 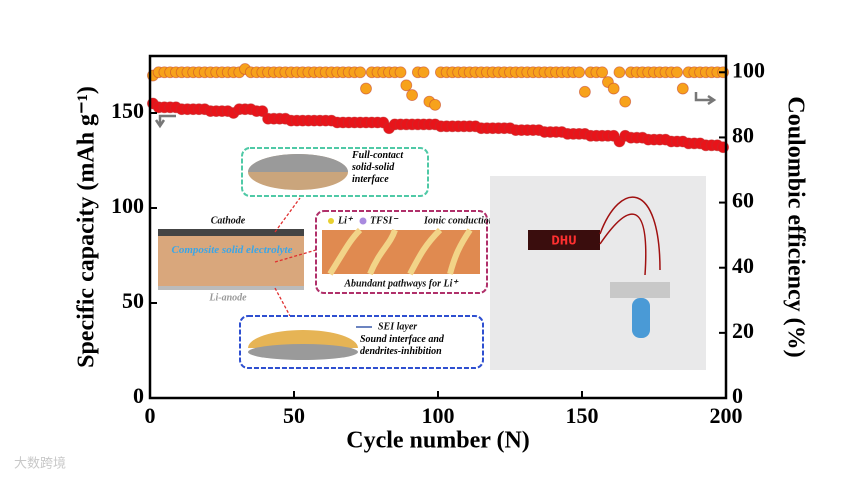 I want to click on electrolyte-text-wrap: Composite solid electrolyte, so click(x=232, y=250).